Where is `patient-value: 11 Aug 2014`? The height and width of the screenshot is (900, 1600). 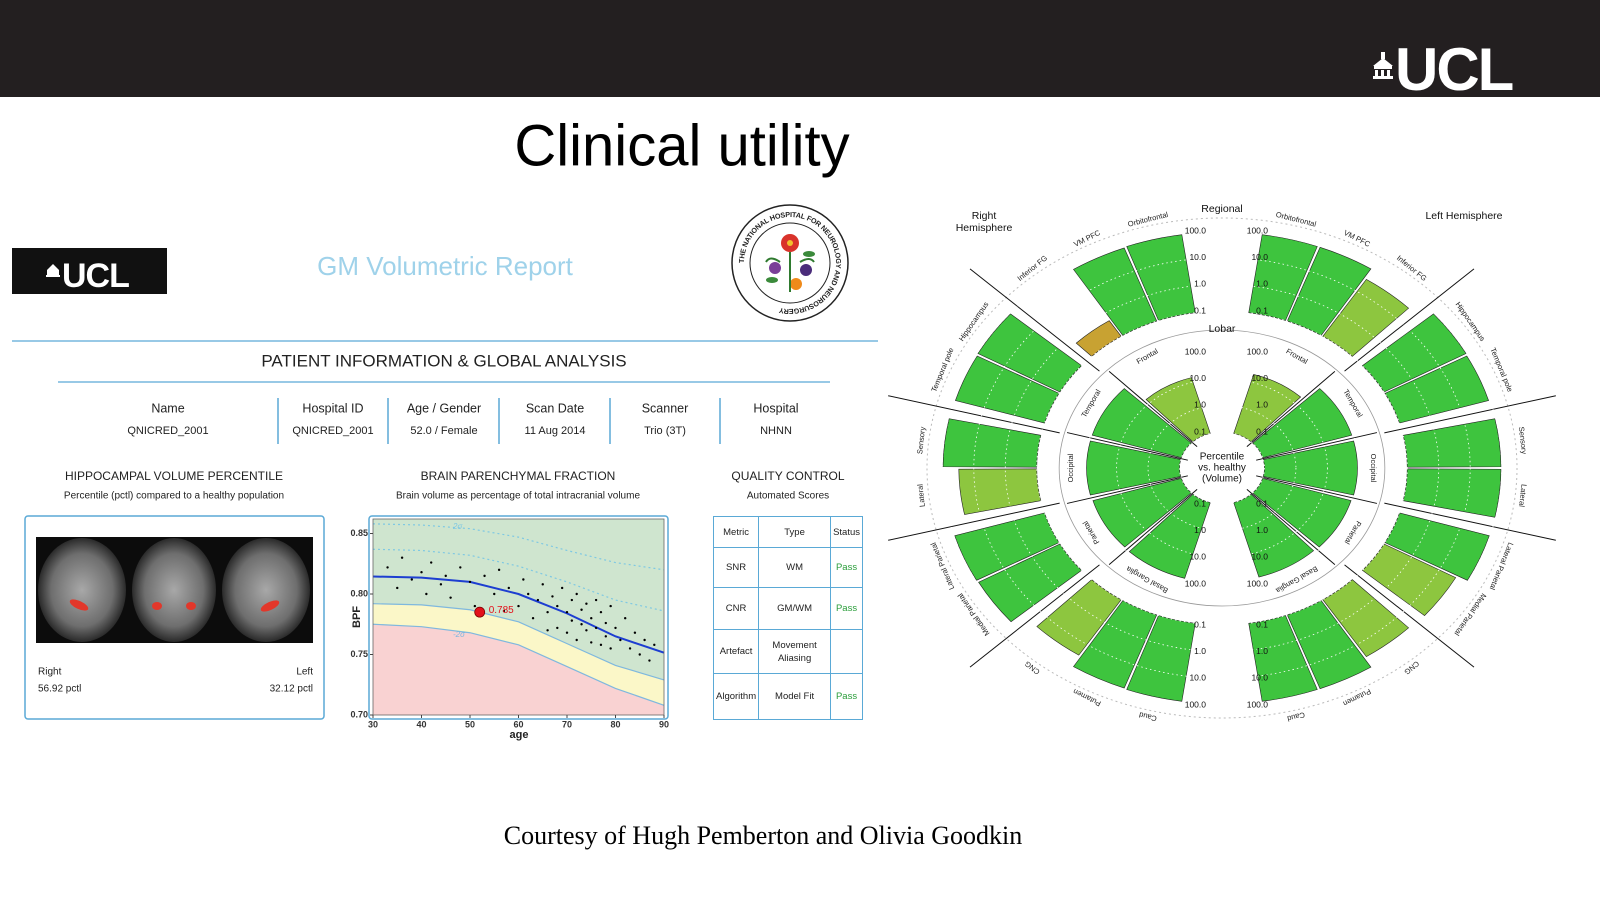 patient-value: 11 Aug 2014 is located at coordinates (555, 431).